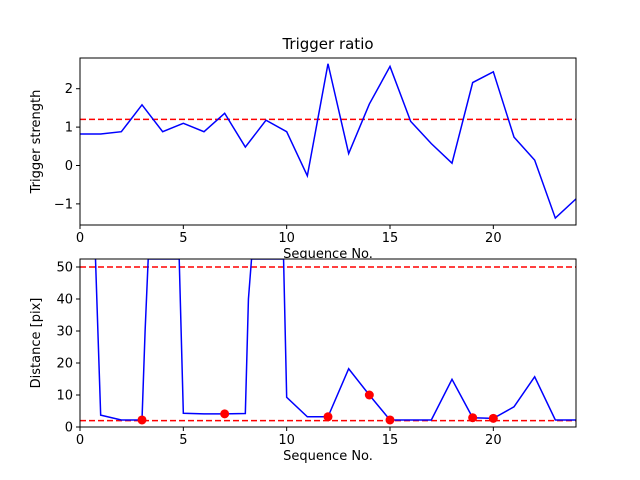 The image size is (640, 480). What do you see at coordinates (64, 364) in the screenshot?
I see `y-tick-label: 20` at bounding box center [64, 364].